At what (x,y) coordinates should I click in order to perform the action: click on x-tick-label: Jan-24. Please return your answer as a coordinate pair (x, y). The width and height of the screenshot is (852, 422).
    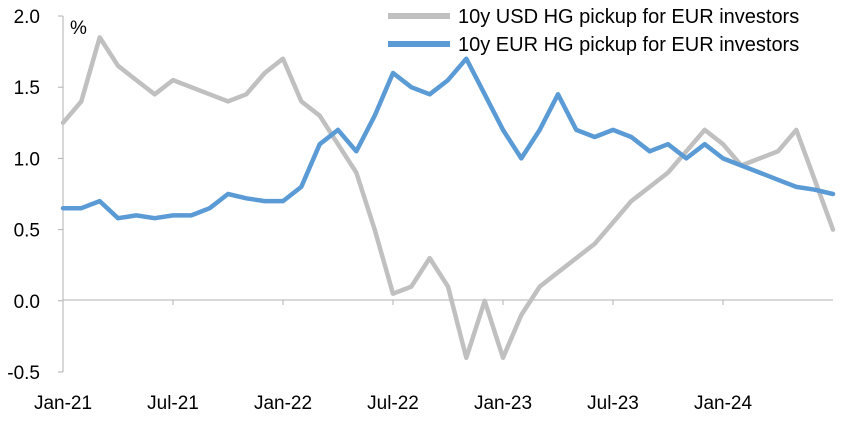
    Looking at the image, I should click on (723, 403).